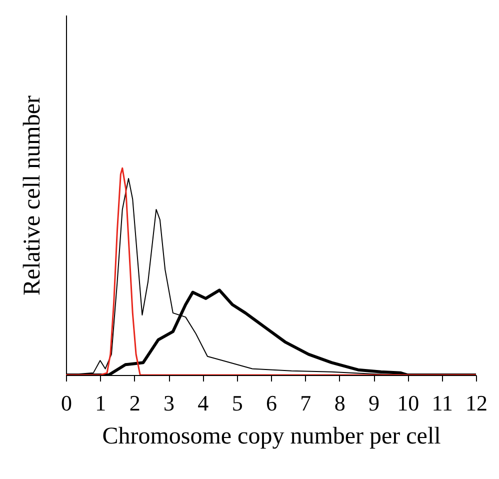  I want to click on x-tick-label: 6, so click(271, 403).